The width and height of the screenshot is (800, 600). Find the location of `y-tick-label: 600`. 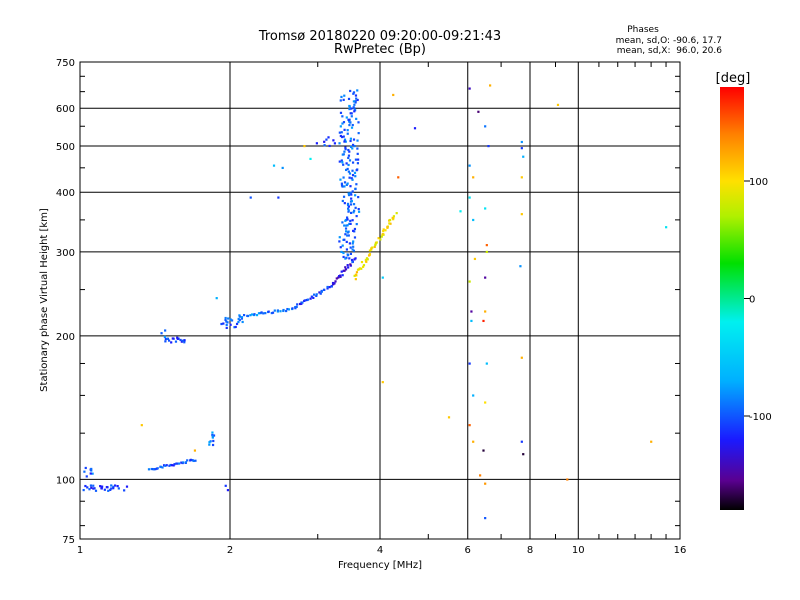

y-tick-label: 600 is located at coordinates (65, 109).